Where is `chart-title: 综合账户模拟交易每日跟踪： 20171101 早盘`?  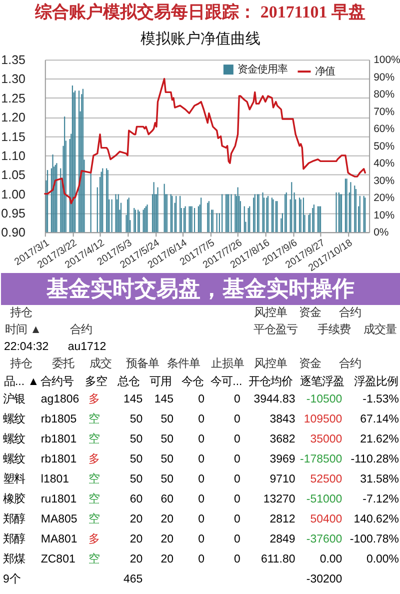 chart-title: 综合账户模拟交易每日跟踪： 20171101 早盘 is located at coordinates (200, 12).